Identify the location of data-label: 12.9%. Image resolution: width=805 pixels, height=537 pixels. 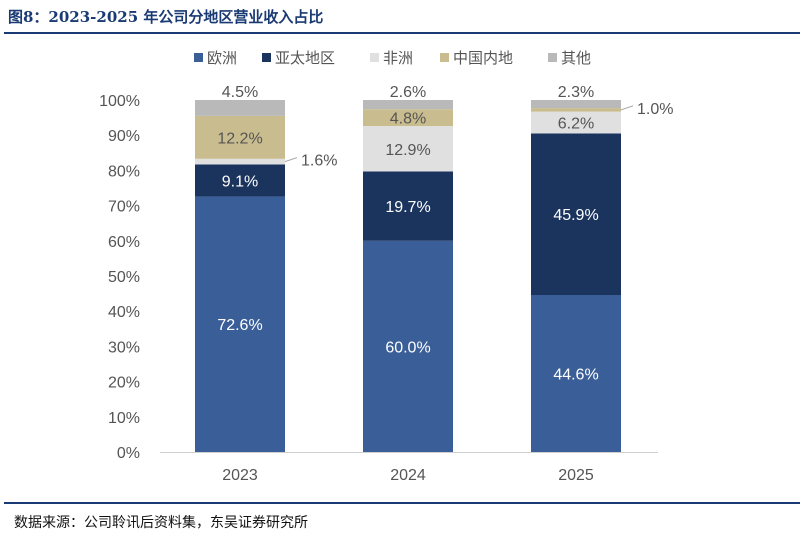
(407, 150).